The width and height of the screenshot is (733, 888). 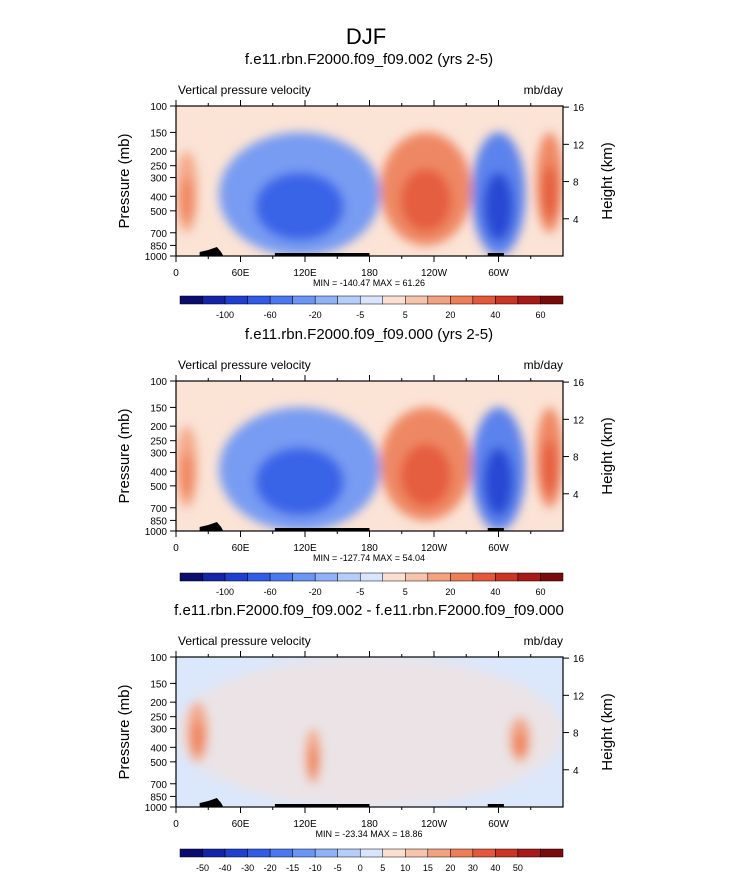 I want to click on x-tick-label: 0, so click(x=176, y=273).